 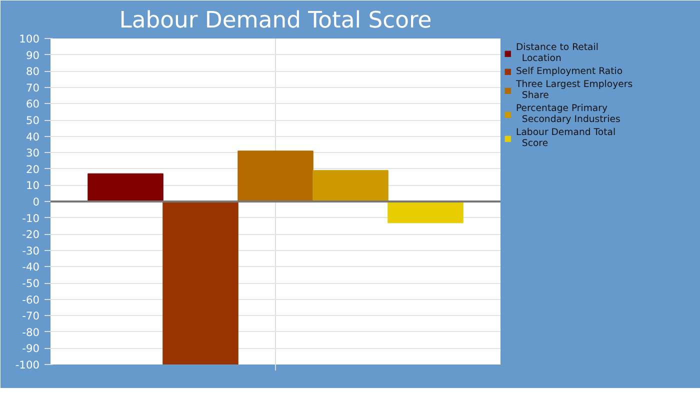 I want to click on legend-label: Percentage Primary Secondary Industries, so click(x=568, y=114).